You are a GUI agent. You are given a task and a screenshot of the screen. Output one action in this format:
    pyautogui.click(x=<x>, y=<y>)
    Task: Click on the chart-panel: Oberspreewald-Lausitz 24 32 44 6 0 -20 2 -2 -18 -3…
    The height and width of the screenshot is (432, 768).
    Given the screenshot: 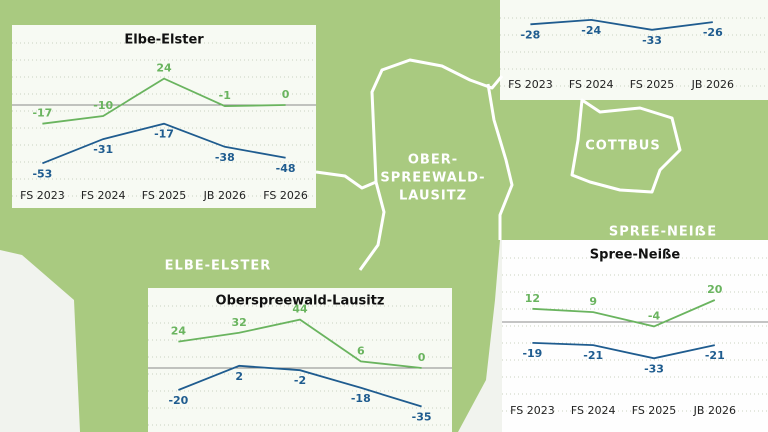 What is the action you would take?
    pyautogui.click(x=300, y=360)
    